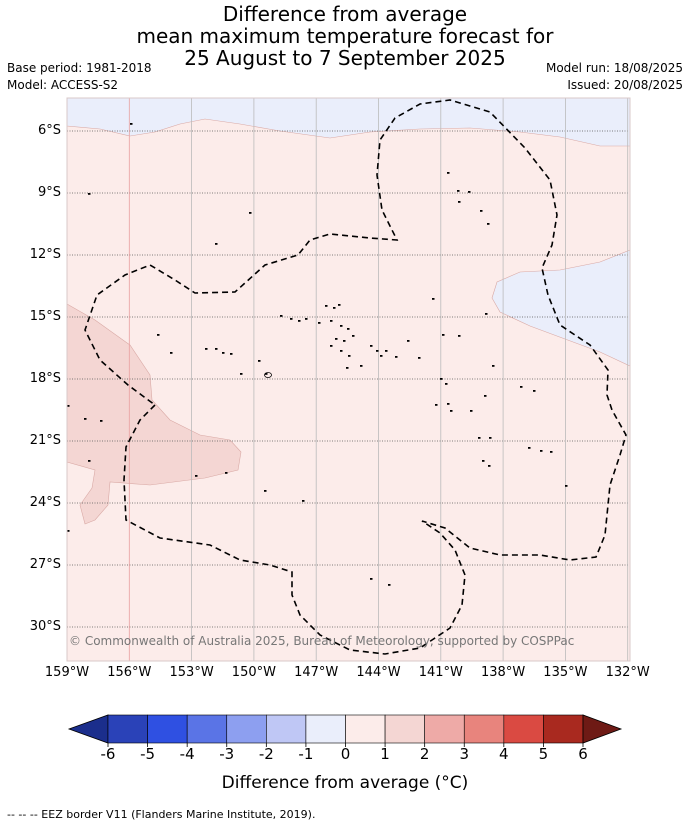 The image size is (690, 827). I want to click on colorbar, so click(345, 730).